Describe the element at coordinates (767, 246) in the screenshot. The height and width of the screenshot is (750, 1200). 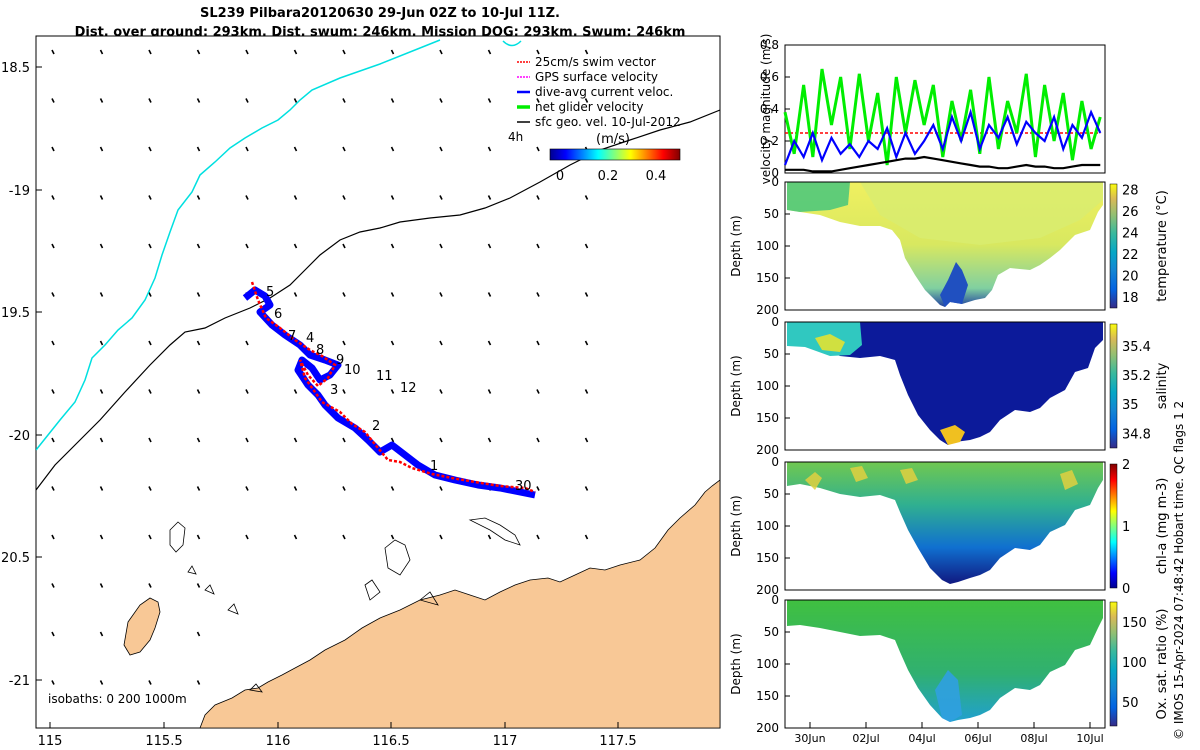
I see `section-y-tick-label: 100` at that location.